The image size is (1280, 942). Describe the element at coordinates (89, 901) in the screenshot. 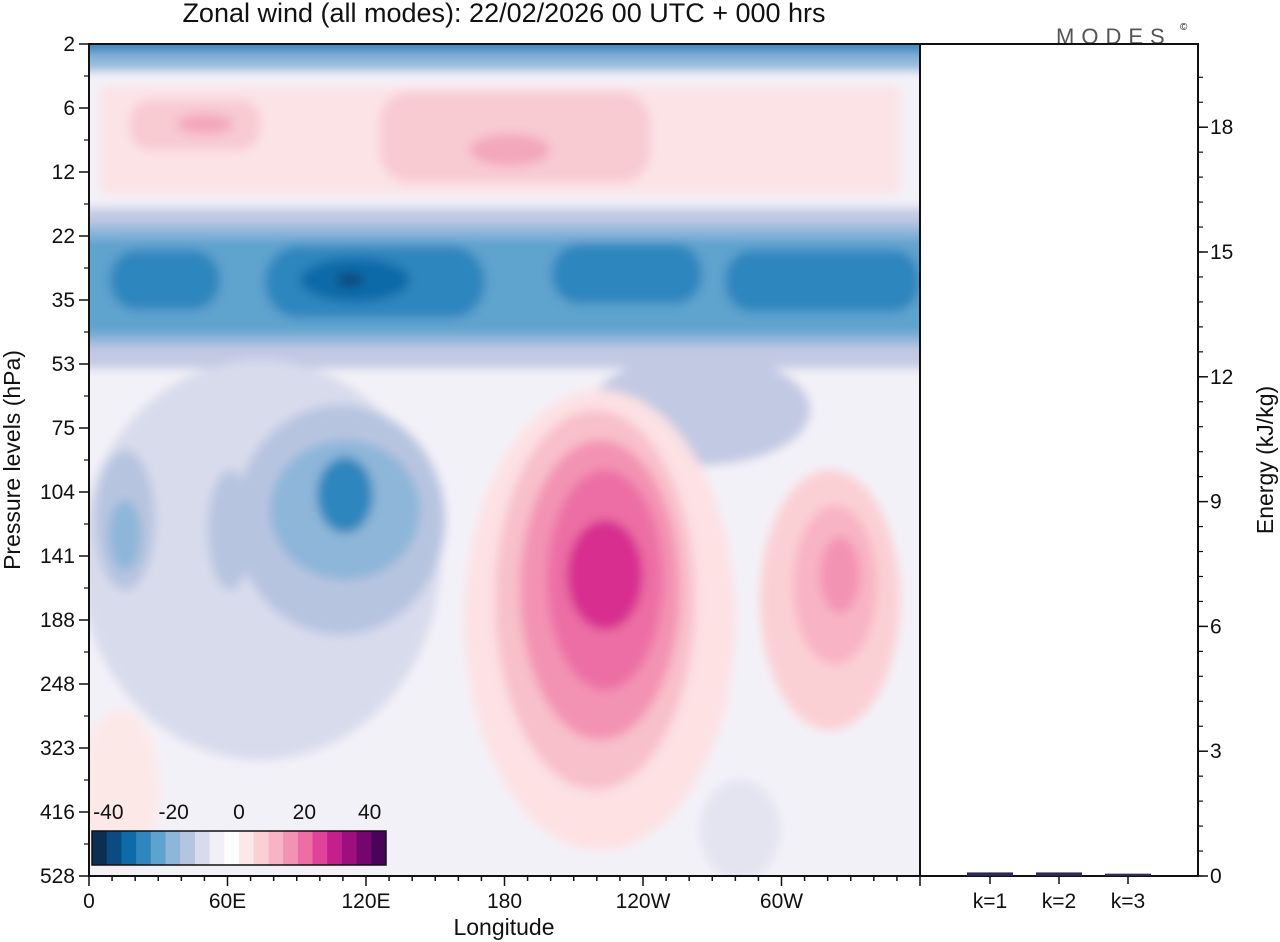

I see `x-tick-label: 0` at that location.